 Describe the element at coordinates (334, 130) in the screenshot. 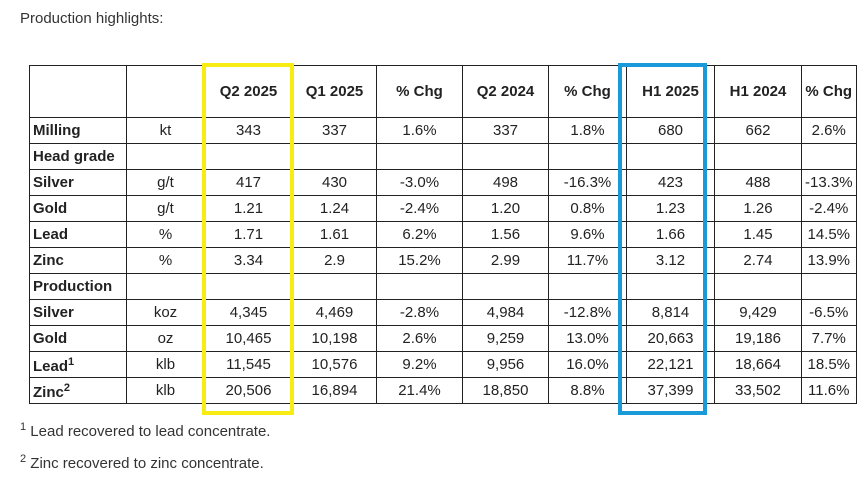

I see `value-cell: 337` at that location.